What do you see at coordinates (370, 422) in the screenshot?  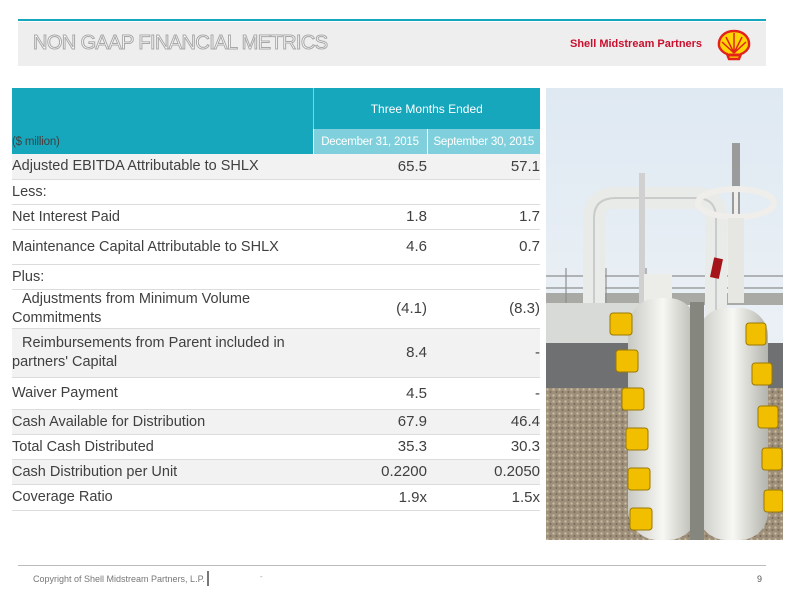 I see `value-dec-2015: 67.9` at bounding box center [370, 422].